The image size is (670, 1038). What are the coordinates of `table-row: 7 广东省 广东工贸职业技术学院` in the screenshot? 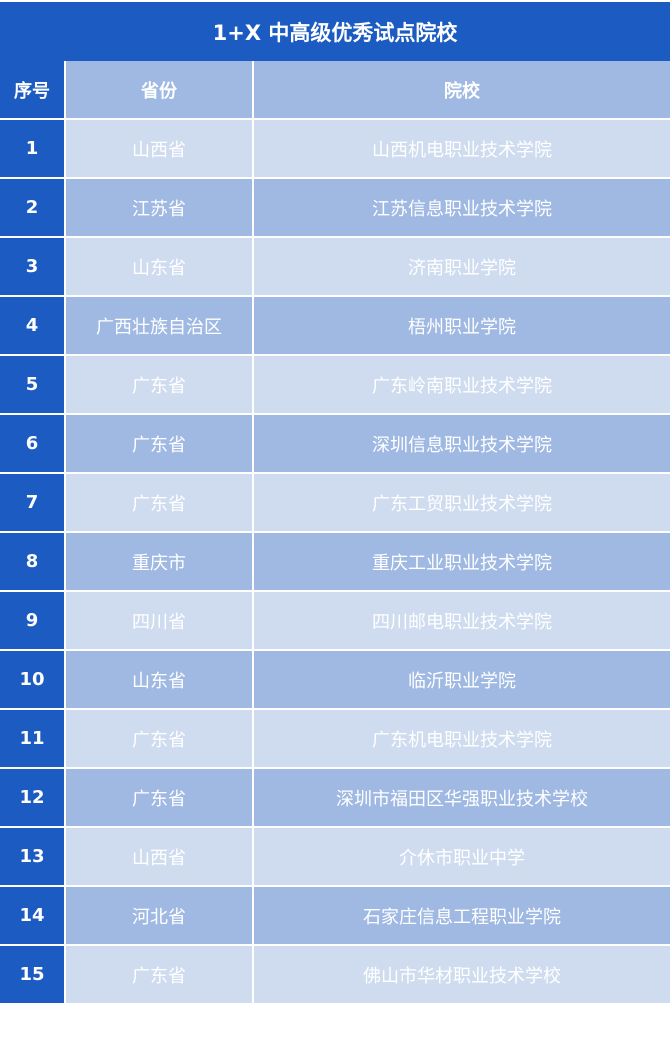 It's located at (335, 502).